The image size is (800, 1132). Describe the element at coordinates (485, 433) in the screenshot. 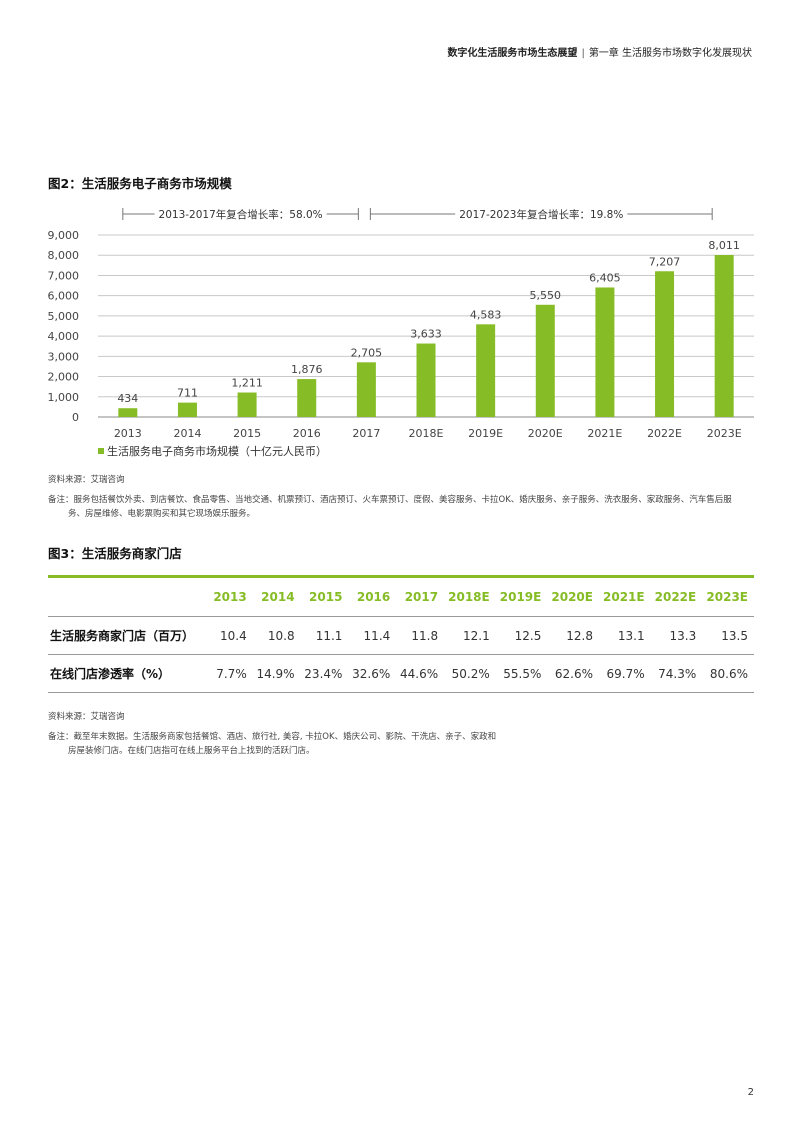

I see `x-tick-label: 2019E` at that location.